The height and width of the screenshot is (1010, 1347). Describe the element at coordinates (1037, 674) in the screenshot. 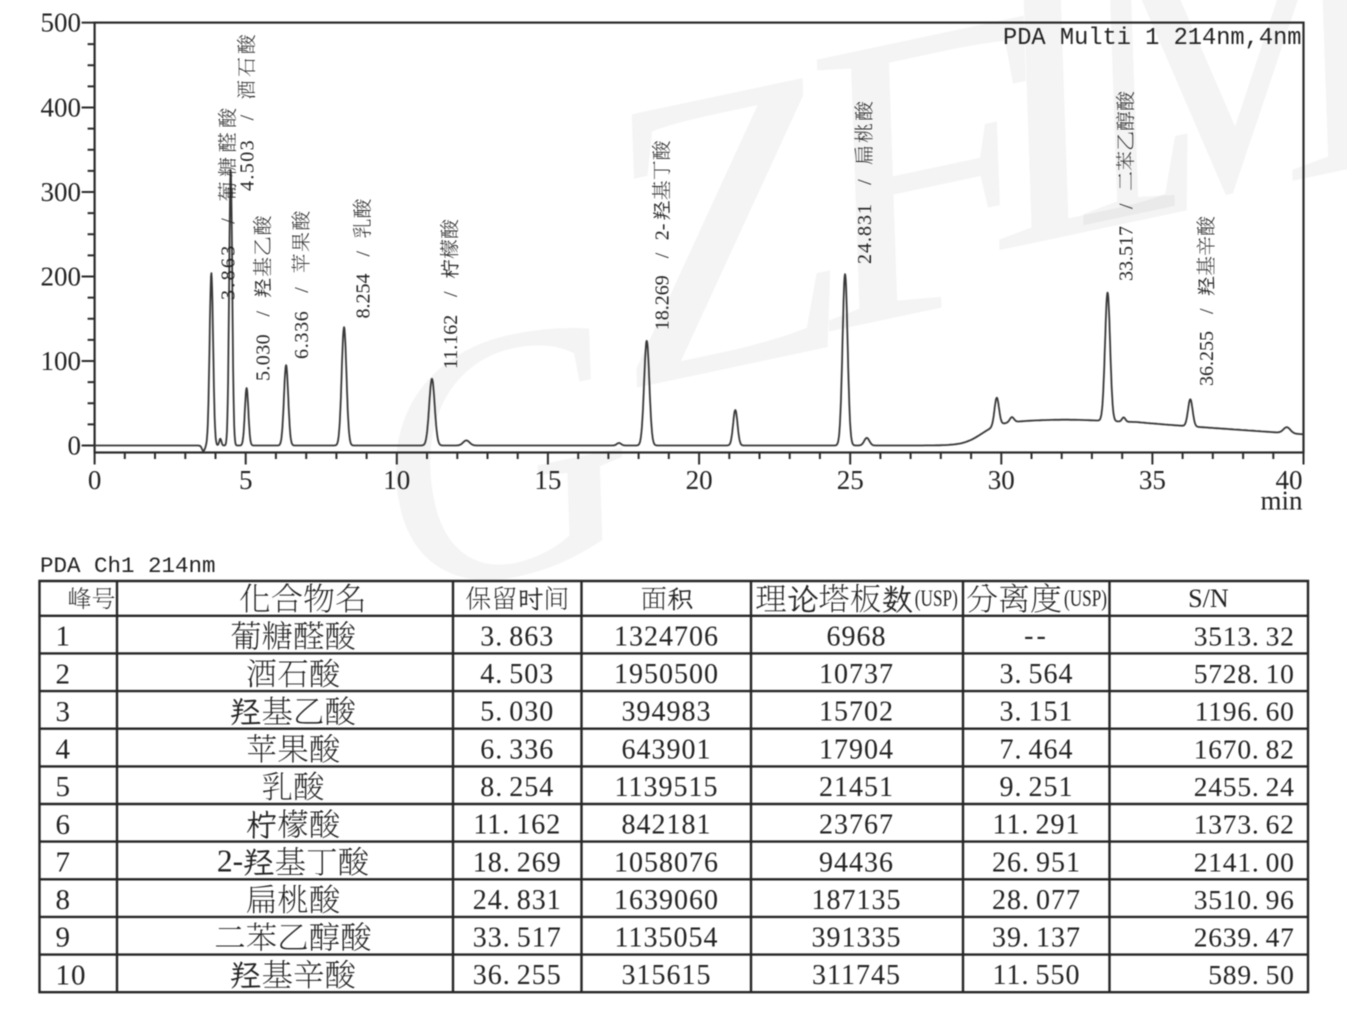

I see `svg-text:3.564: 3. 564` at that location.